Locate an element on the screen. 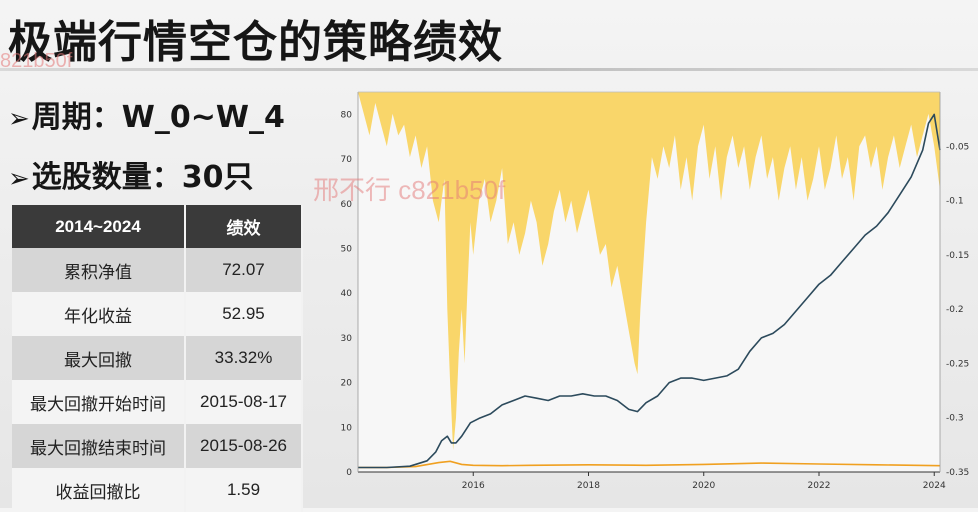 The image size is (978, 512). x-tick-label: 2024 is located at coordinates (934, 486).